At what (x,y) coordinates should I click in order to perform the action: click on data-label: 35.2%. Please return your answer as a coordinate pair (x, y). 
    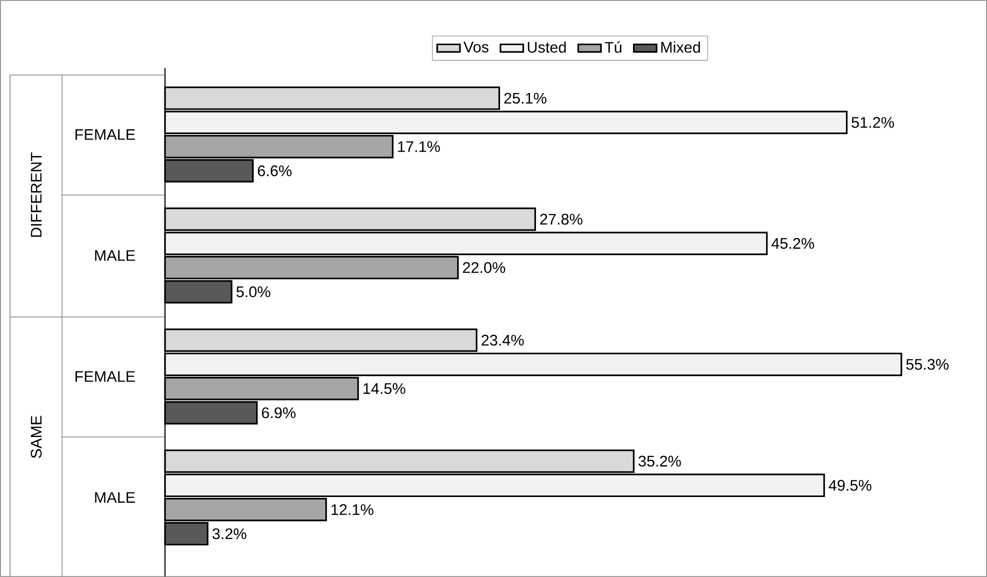
    Looking at the image, I should click on (659, 461).